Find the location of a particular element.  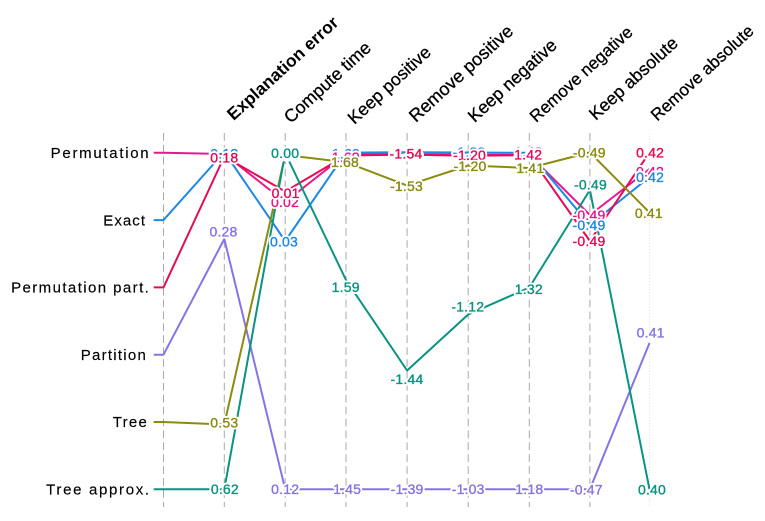

svg-text: 1.68 is located at coordinates (345, 162).